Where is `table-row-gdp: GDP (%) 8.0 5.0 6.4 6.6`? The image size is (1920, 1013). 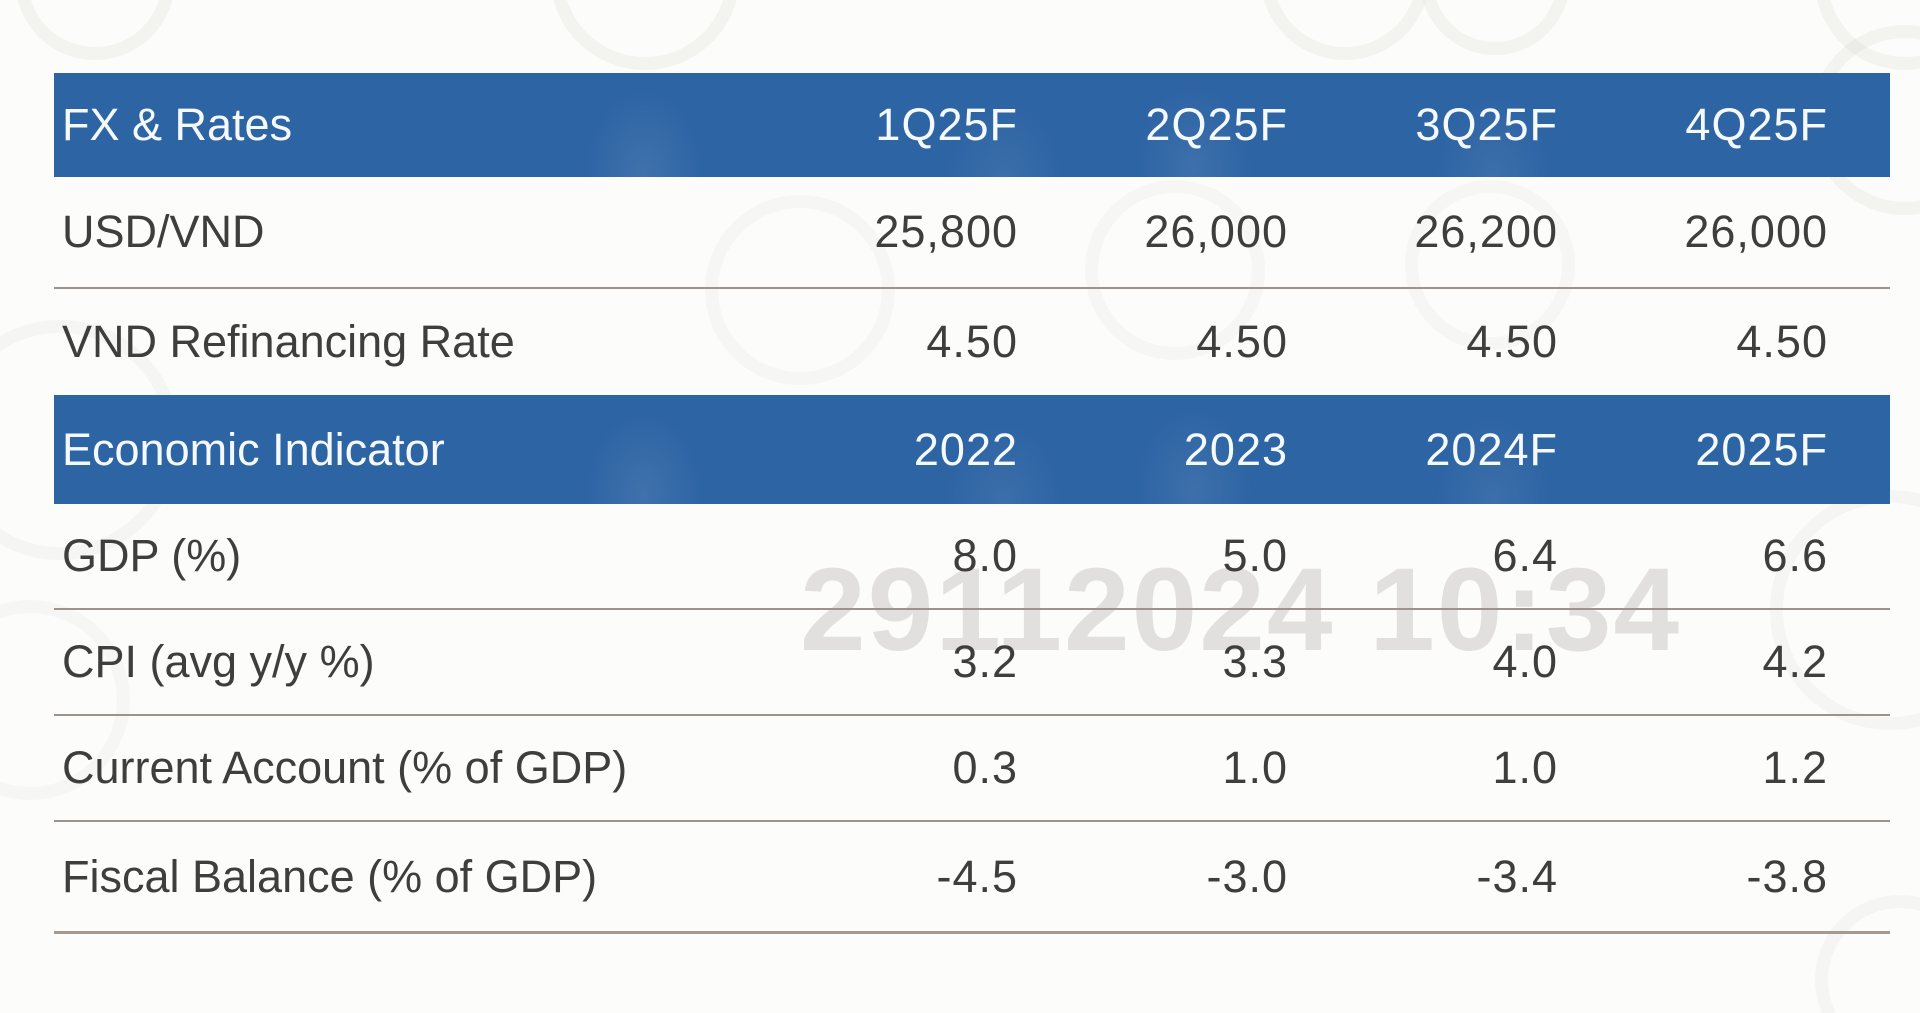
table-row-gdp: GDP (%) 8.0 5.0 6.4 6.6 is located at coordinates (972, 557).